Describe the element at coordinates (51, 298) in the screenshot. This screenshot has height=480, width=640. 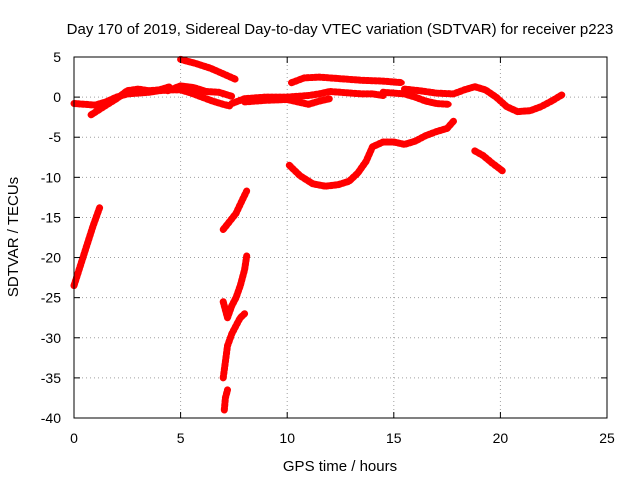
I see `y-tick-label: -25` at that location.